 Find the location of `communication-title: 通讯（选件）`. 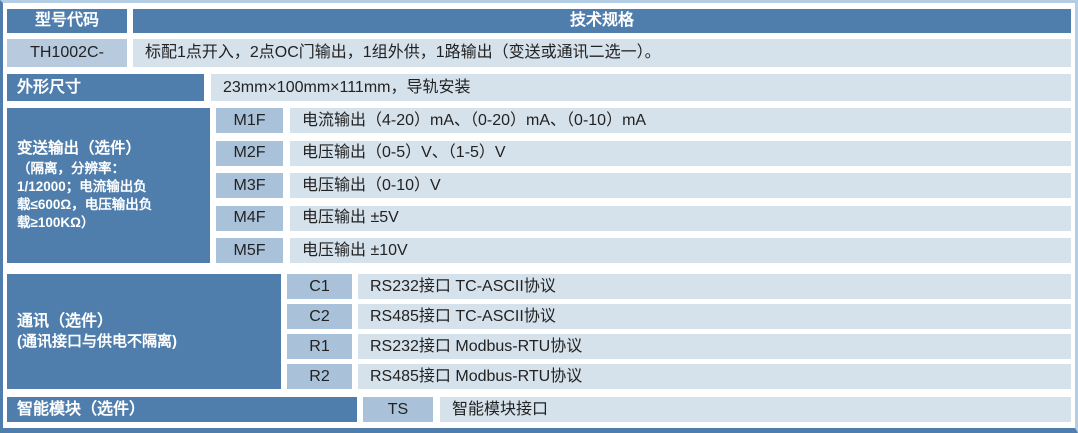

communication-title: 通讯（选件） is located at coordinates (65, 321).